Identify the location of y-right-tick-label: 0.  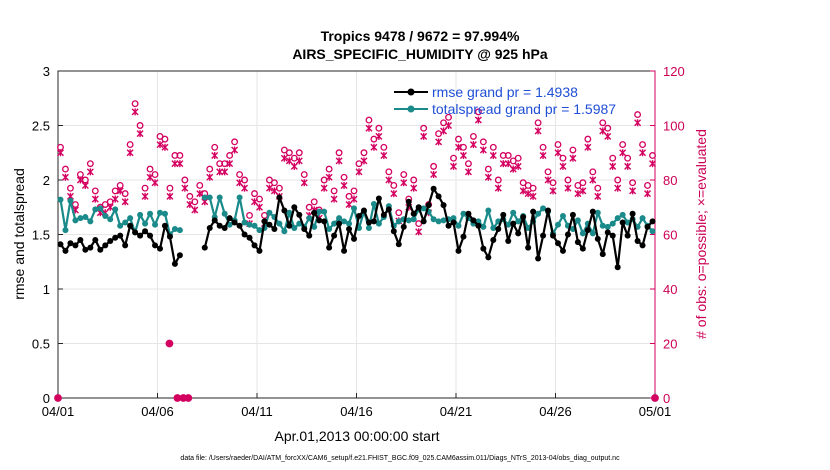
(666, 398).